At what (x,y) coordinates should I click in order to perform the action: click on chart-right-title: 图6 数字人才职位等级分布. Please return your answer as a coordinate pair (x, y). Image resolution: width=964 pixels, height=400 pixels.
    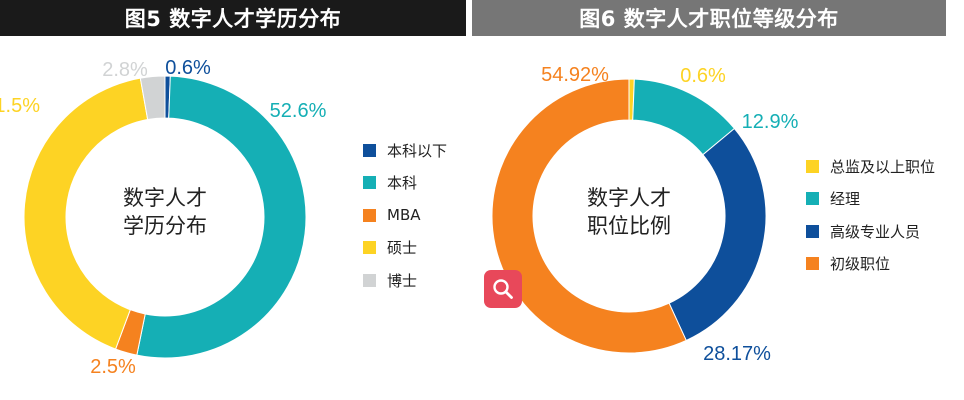
    Looking at the image, I should click on (709, 18).